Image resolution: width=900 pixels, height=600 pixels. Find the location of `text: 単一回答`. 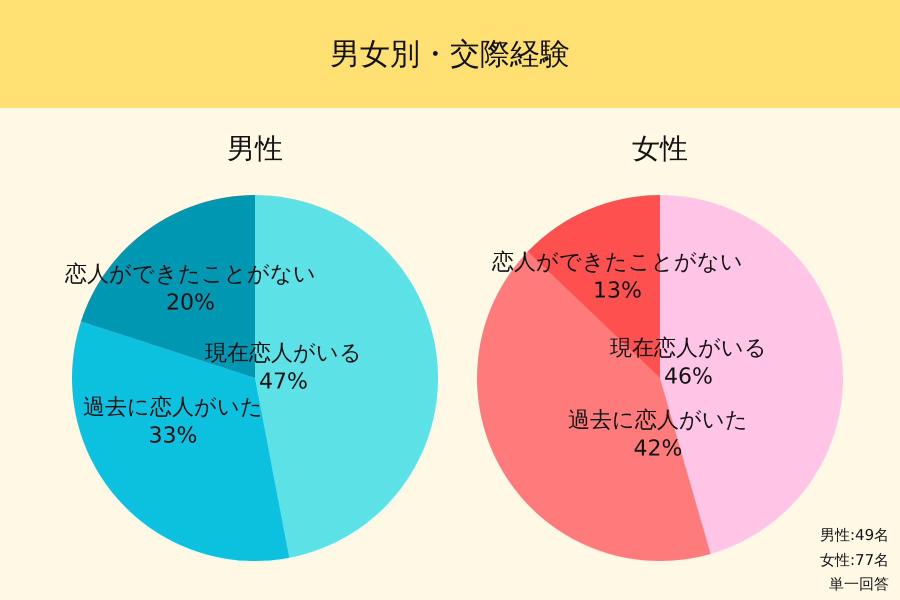

text: 単一回答 is located at coordinates (859, 584).